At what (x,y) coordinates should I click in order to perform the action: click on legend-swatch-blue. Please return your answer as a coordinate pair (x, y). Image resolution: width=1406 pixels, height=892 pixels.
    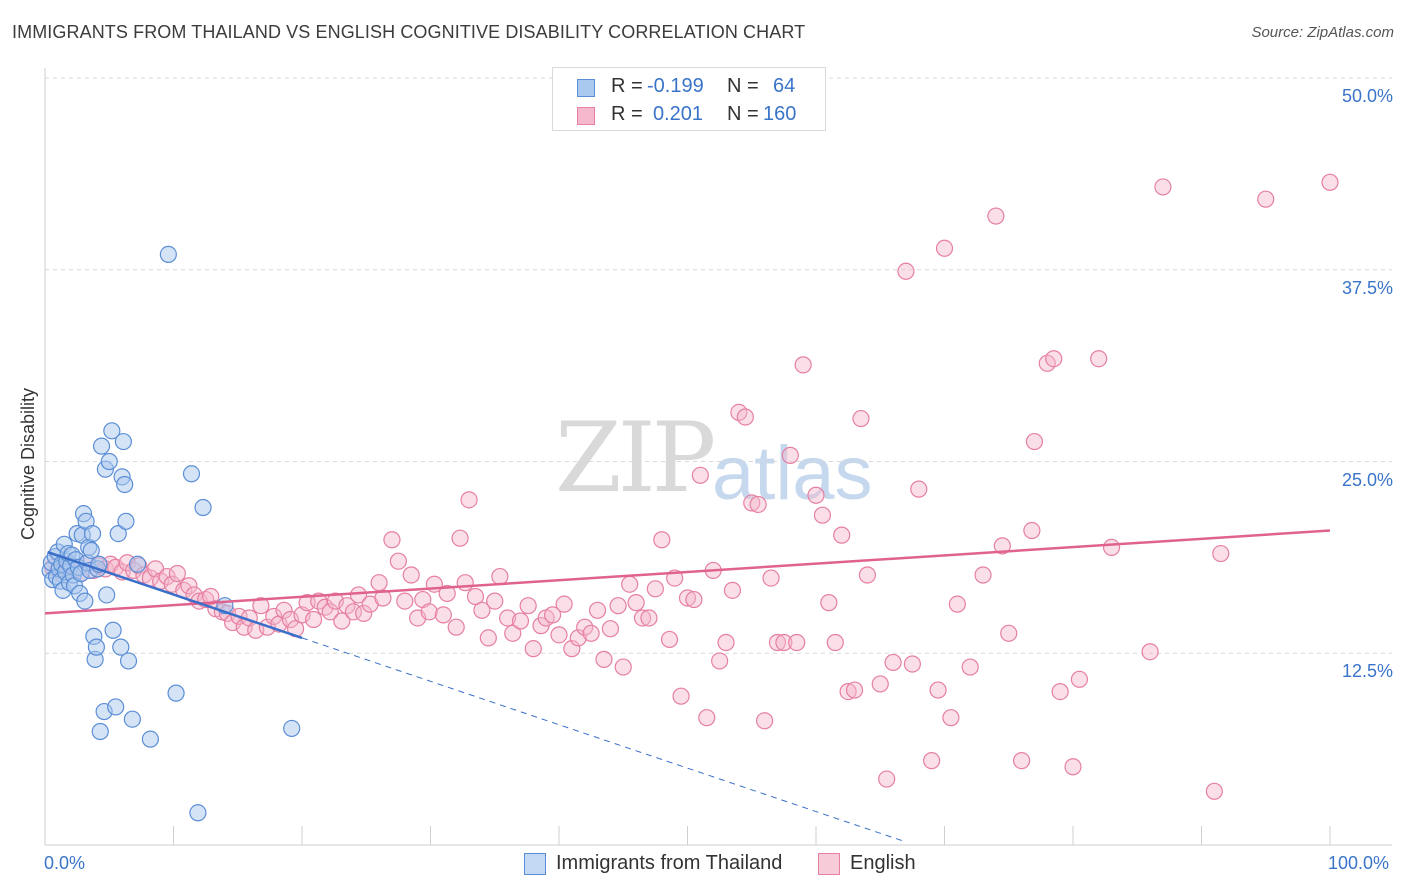
    Looking at the image, I should click on (586, 88).